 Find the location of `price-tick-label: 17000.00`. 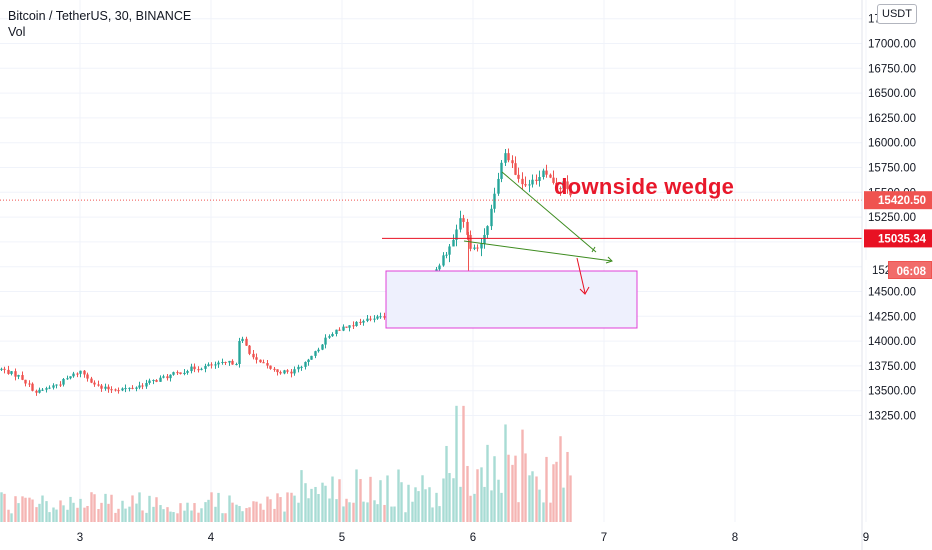

price-tick-label: 17000.00 is located at coordinates (892, 45).